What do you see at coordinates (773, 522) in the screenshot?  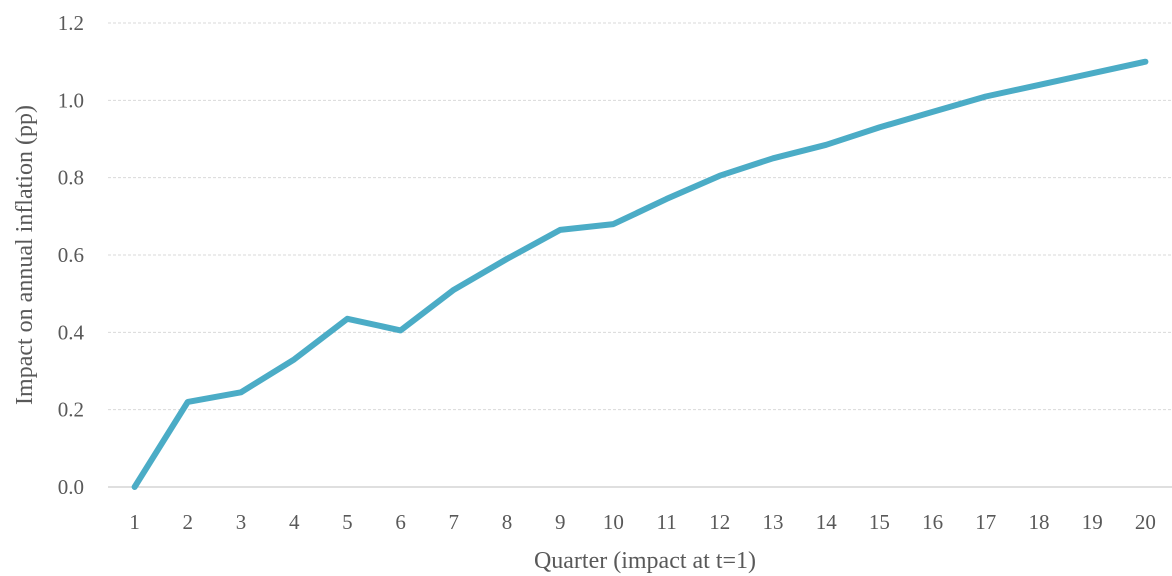 I see `x-tick-label: 13` at bounding box center [773, 522].